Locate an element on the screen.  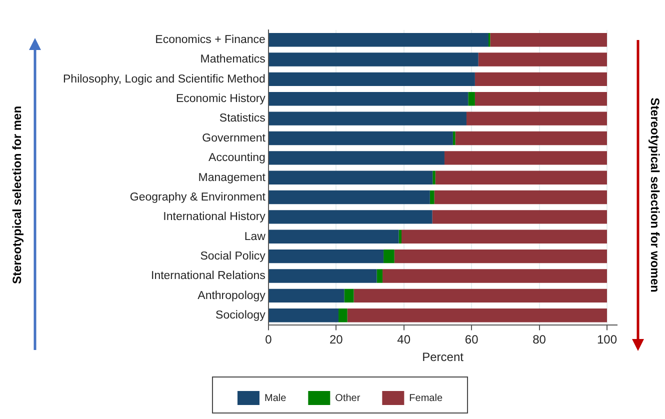
y-tick-label: Accounting is located at coordinates (237, 158).